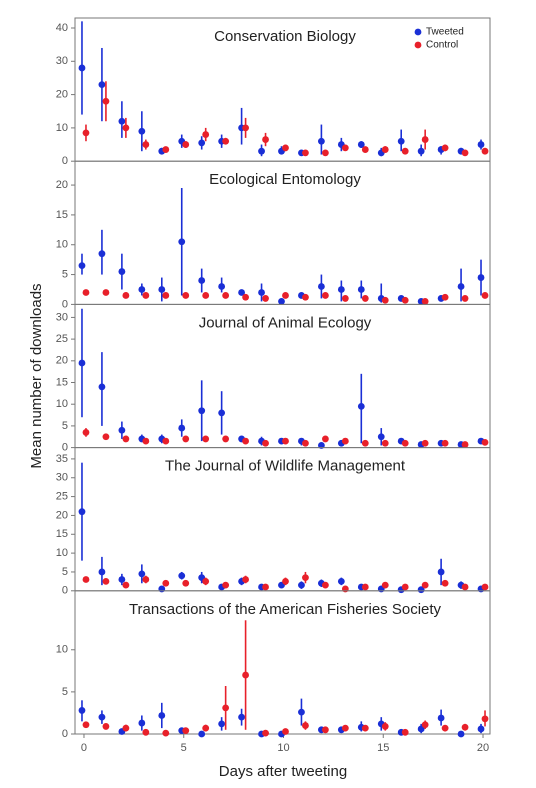 This screenshot has height=788, width=536. What do you see at coordinates (283, 748) in the screenshot?
I see `x-tick-label: 10` at bounding box center [283, 748].